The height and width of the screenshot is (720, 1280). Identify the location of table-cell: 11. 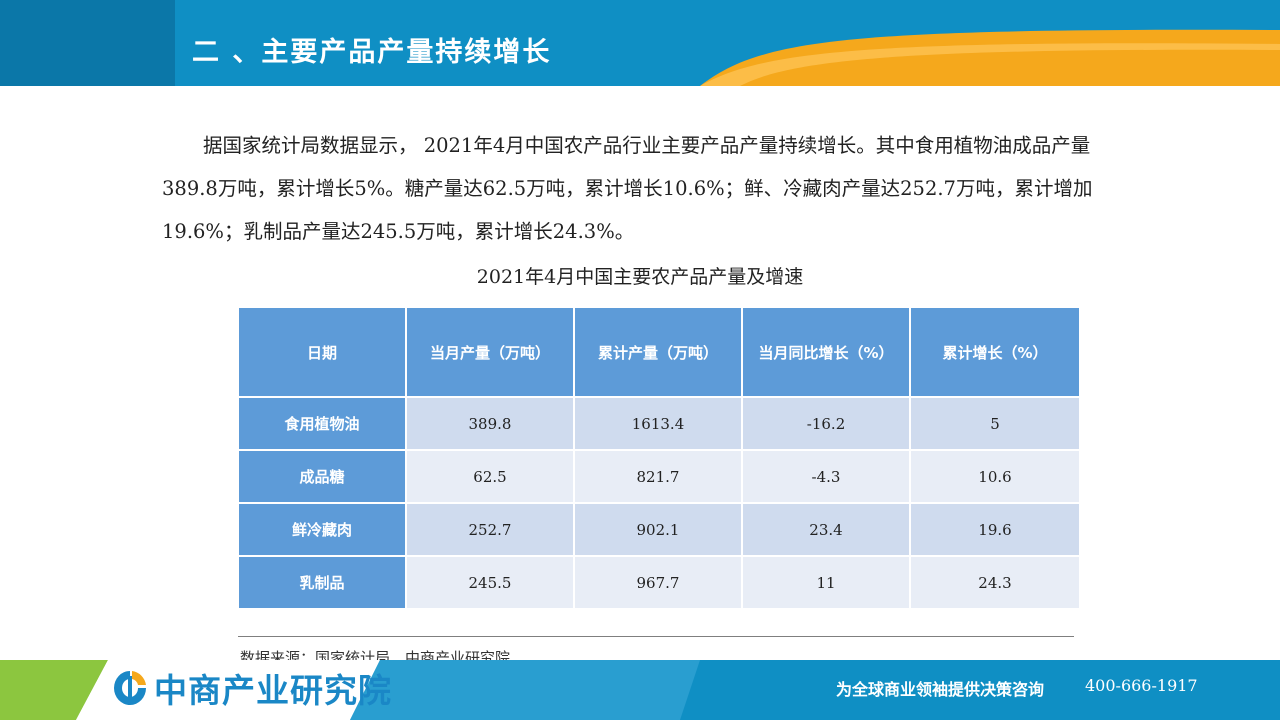
(826, 582).